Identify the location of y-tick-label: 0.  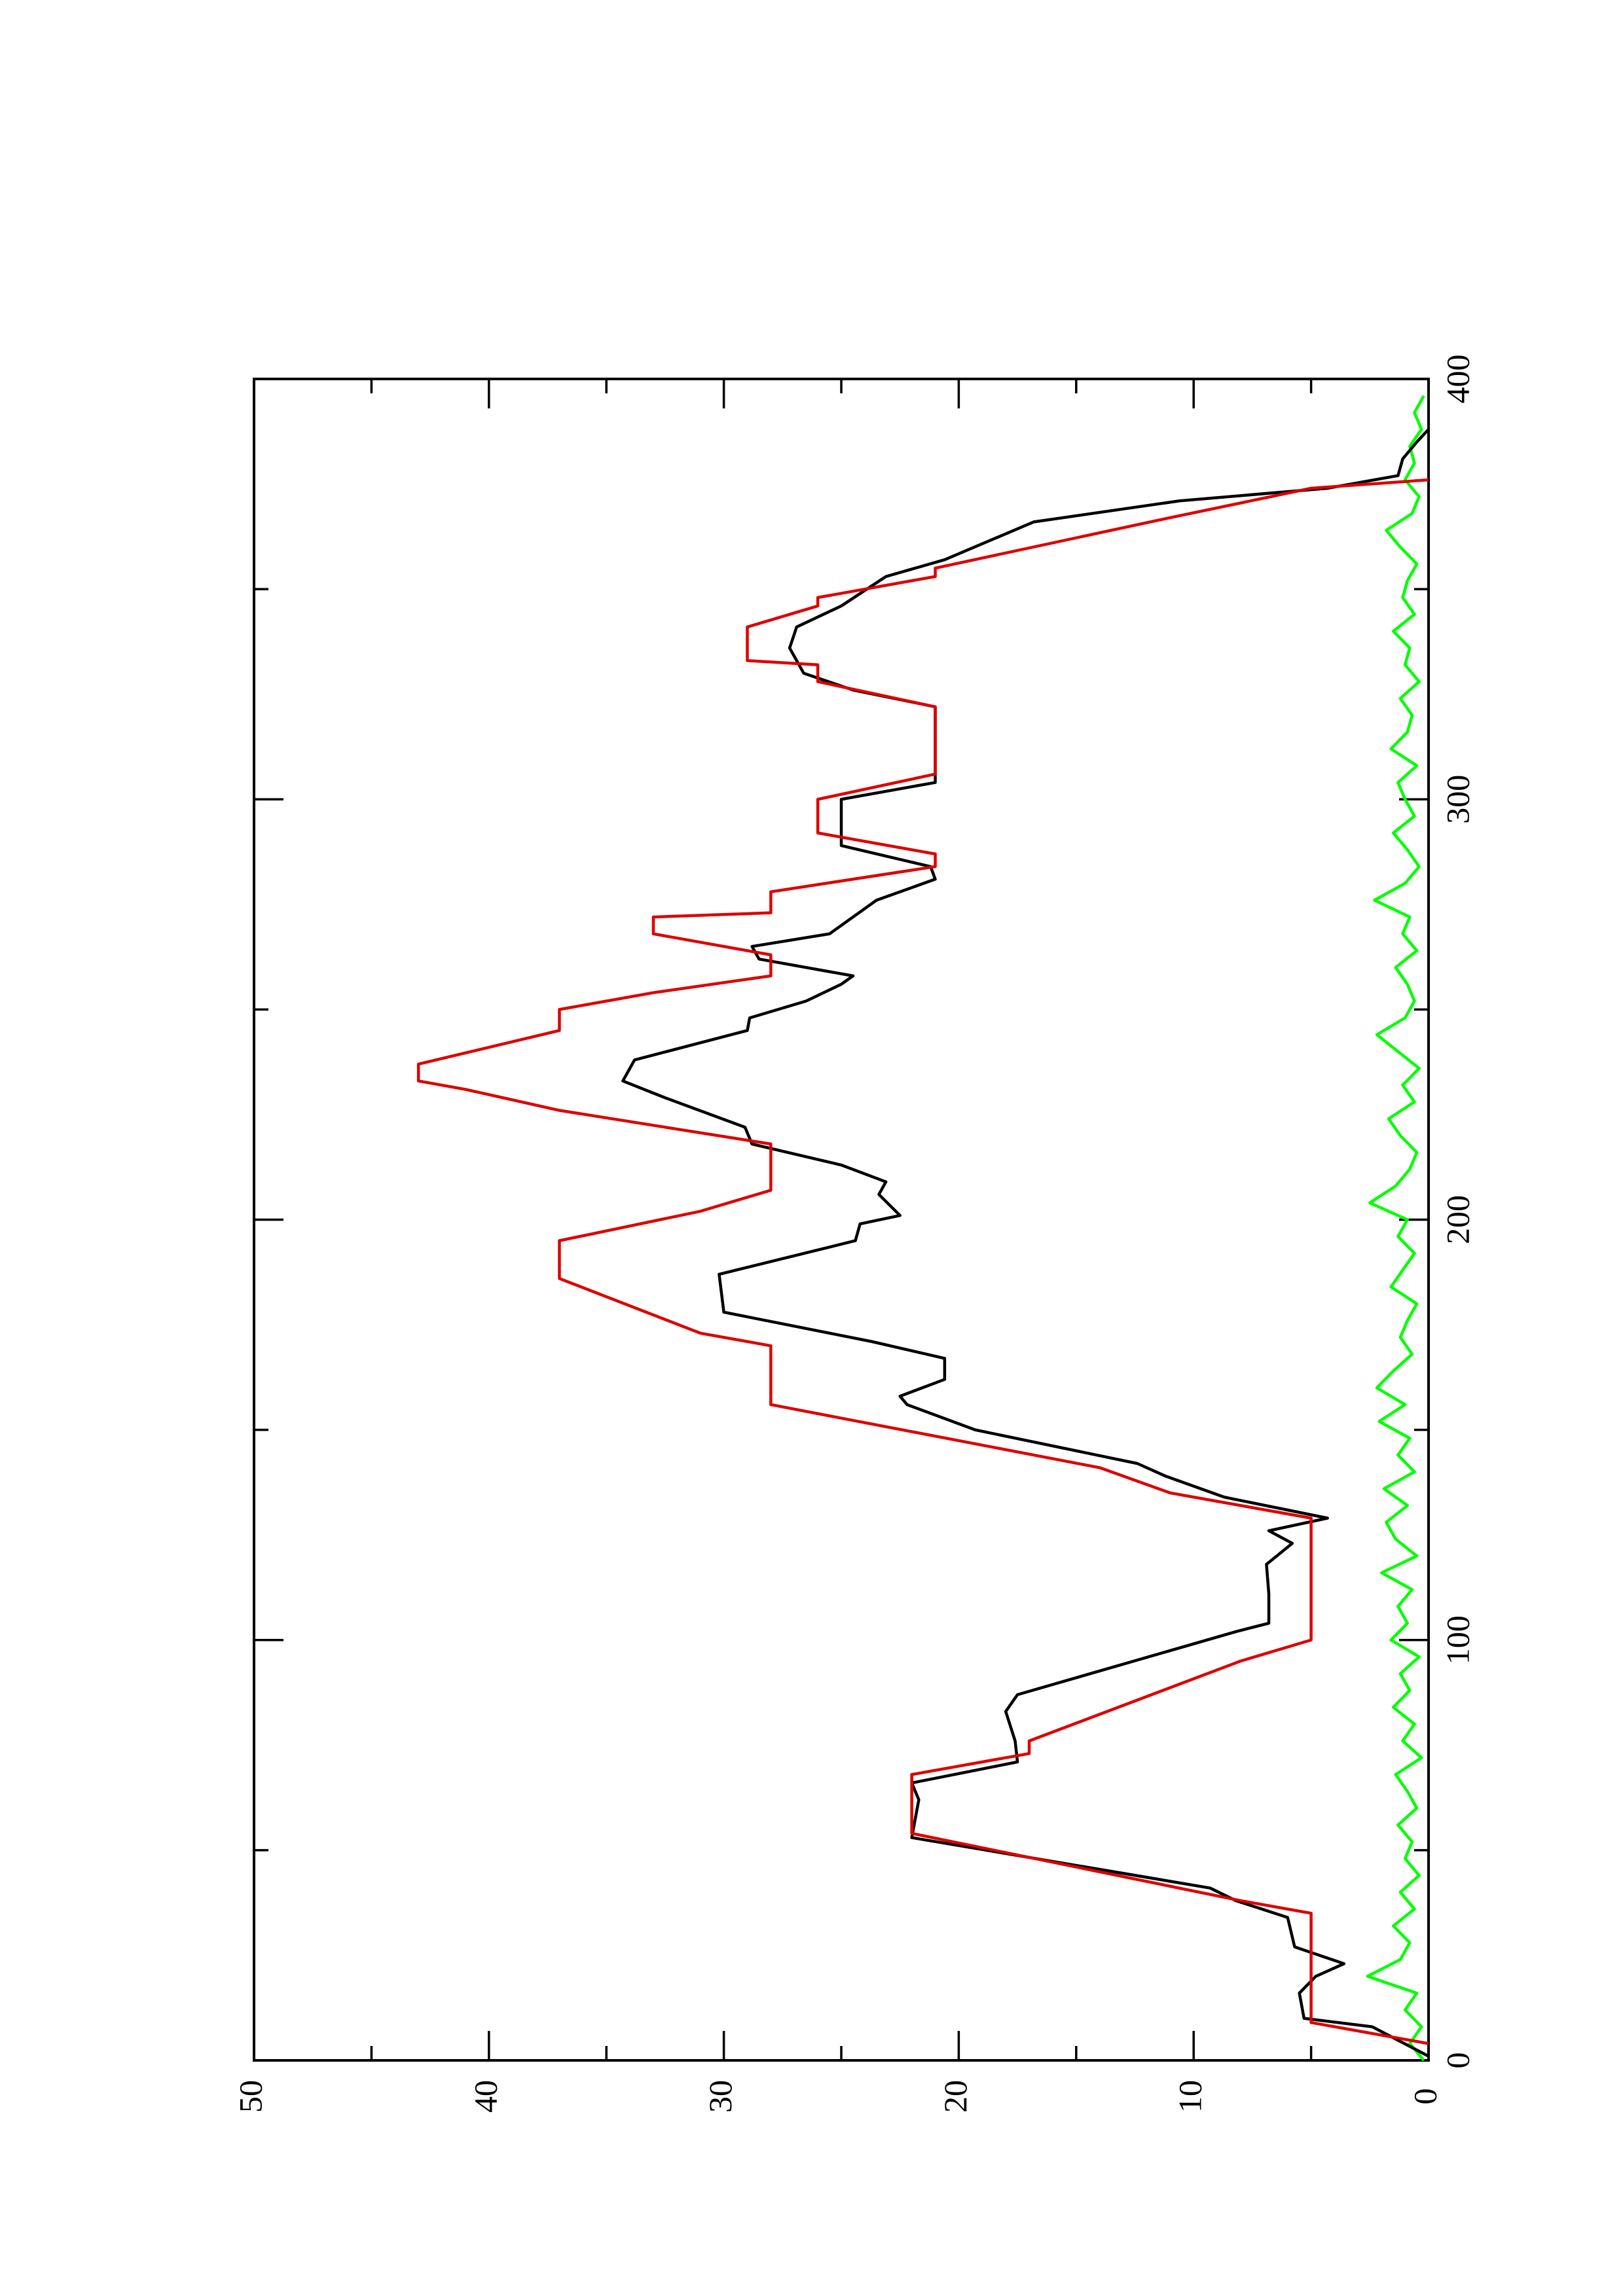
(1424, 2097).